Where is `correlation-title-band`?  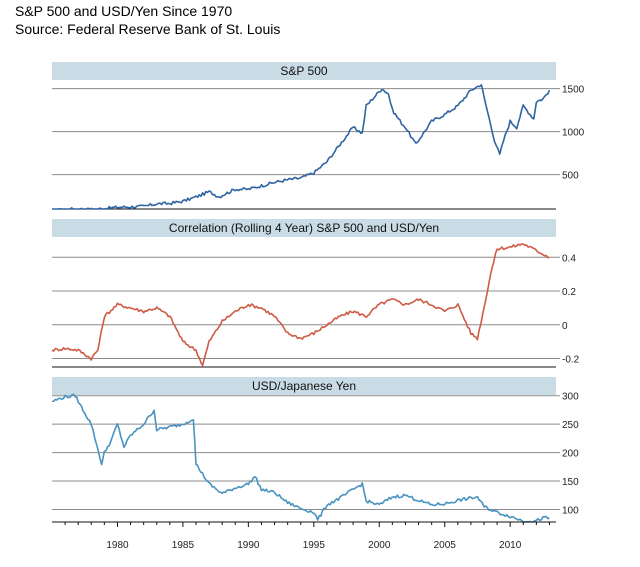 correlation-title-band is located at coordinates (304, 228).